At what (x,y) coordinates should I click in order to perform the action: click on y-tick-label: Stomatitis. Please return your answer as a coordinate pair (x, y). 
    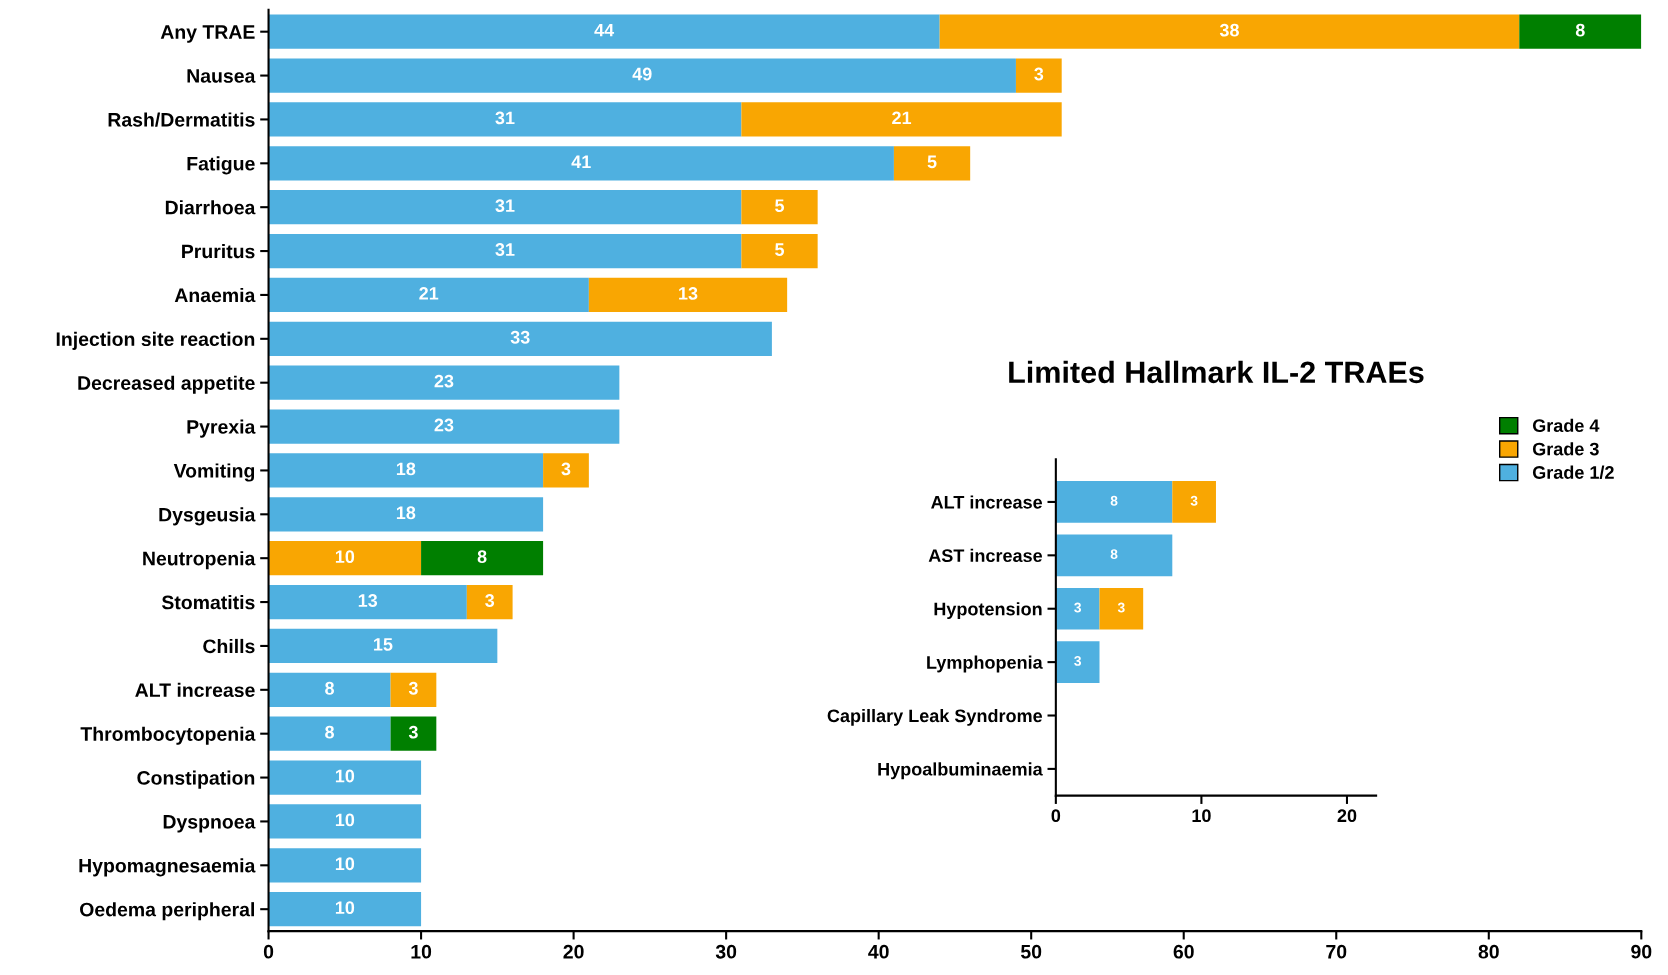
    Looking at the image, I should click on (208, 602).